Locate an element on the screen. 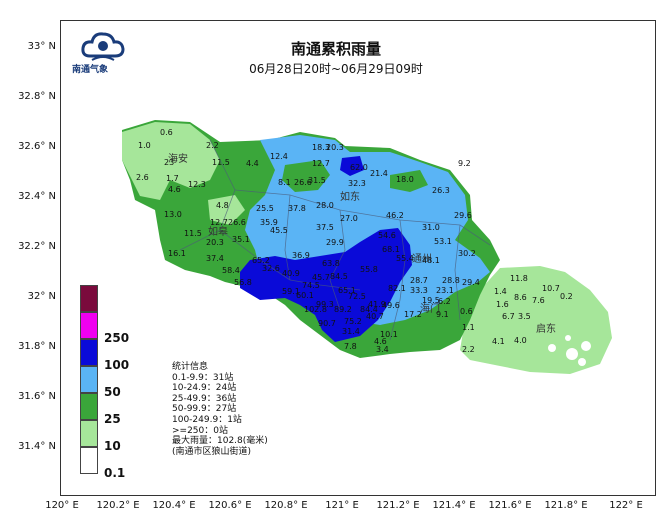  lat-label: 31.6° N is located at coordinates (37, 396).